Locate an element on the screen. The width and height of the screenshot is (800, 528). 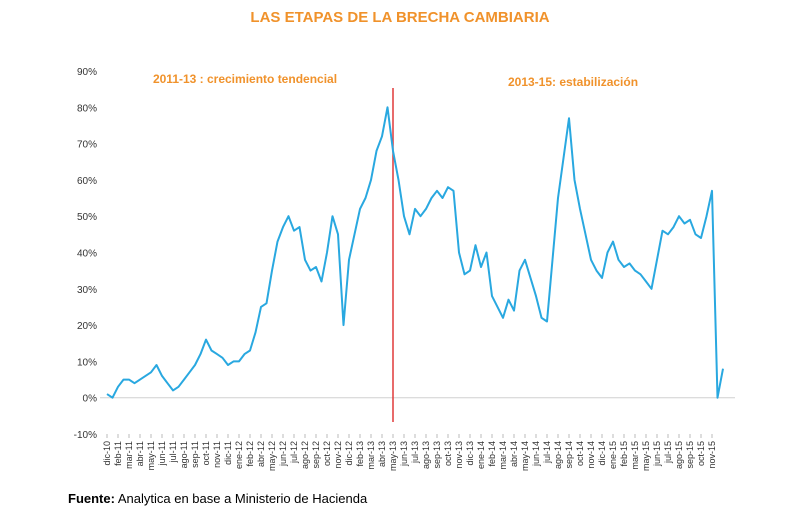
x-tick-label: abr-14 is located at coordinates (514, 454).